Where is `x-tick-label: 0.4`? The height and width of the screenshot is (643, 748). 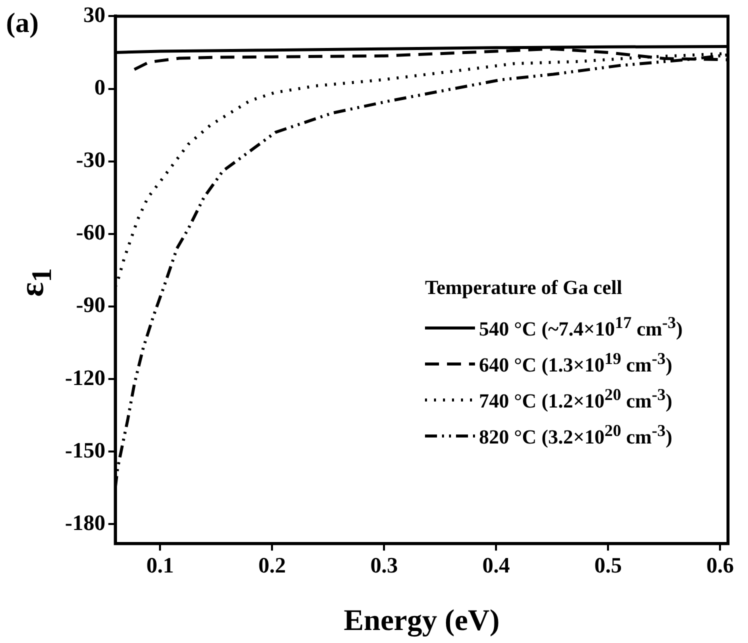 x-tick-label: 0.4 is located at coordinates (496, 565).